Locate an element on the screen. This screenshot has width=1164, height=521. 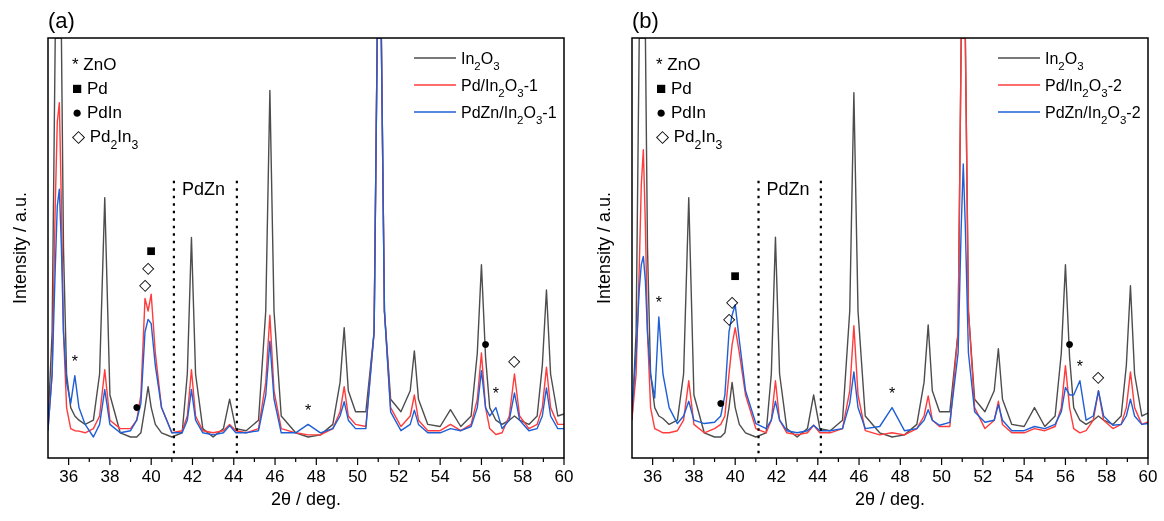
legend-label: Pd/In$_{2}$O$_{3}$-2 is located at coordinates (1083, 88).